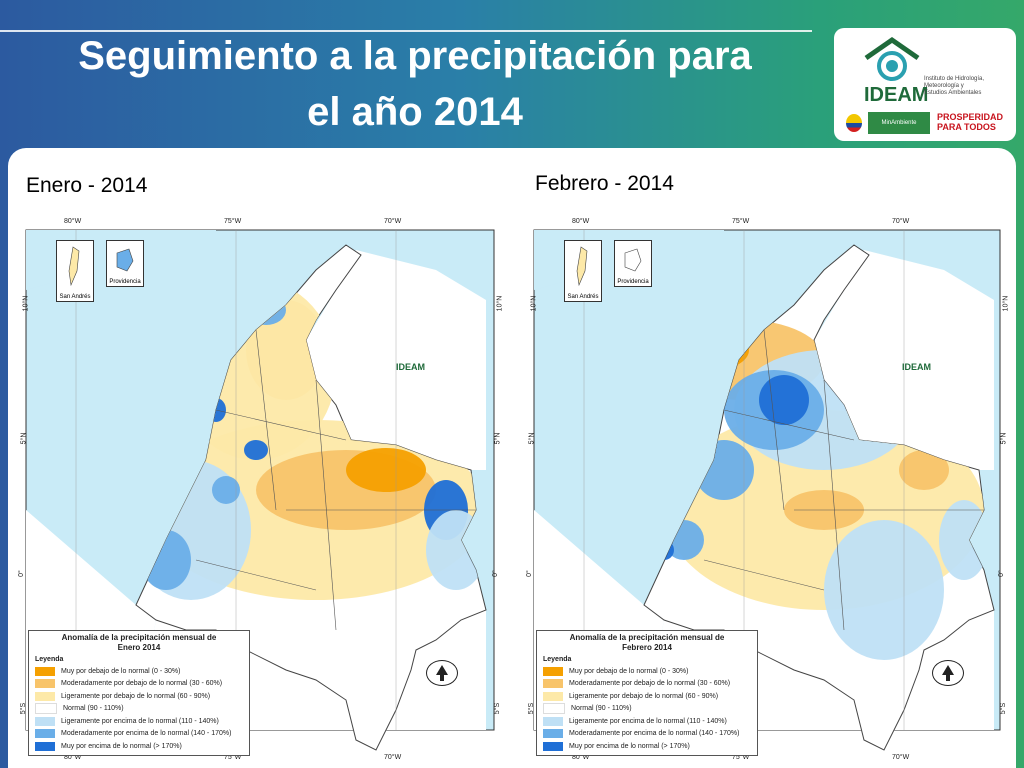 Image resolution: width=1024 pixels, height=768 pixels. I want to click on north-arrow-icon, so click(442, 673).